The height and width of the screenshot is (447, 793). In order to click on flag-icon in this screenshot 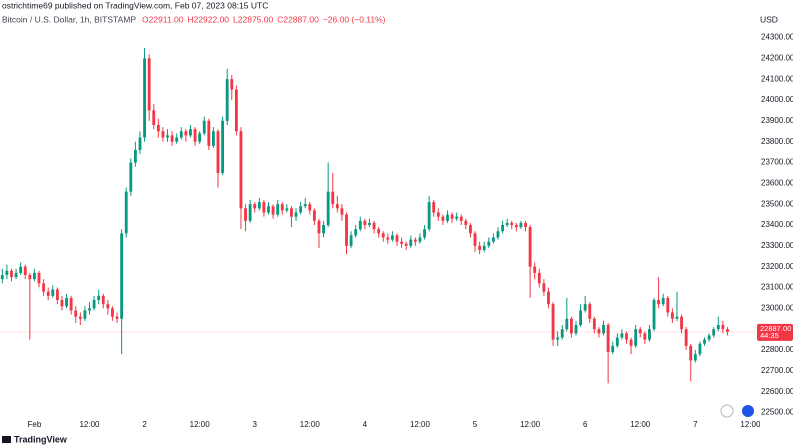, I will do `click(748, 411)`.